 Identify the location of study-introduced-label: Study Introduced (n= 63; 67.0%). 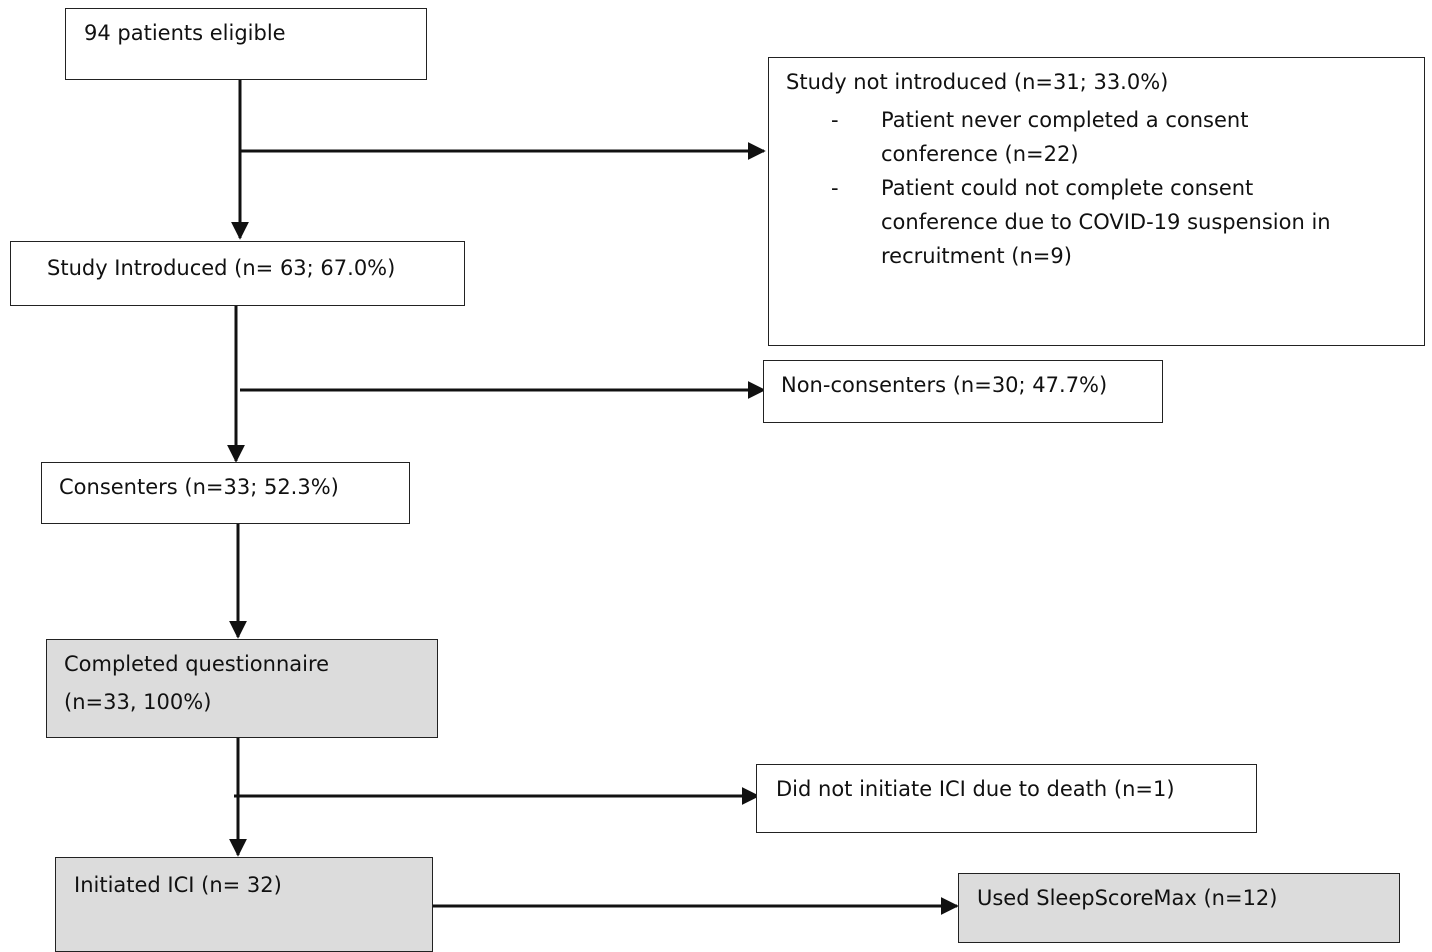
(221, 268).